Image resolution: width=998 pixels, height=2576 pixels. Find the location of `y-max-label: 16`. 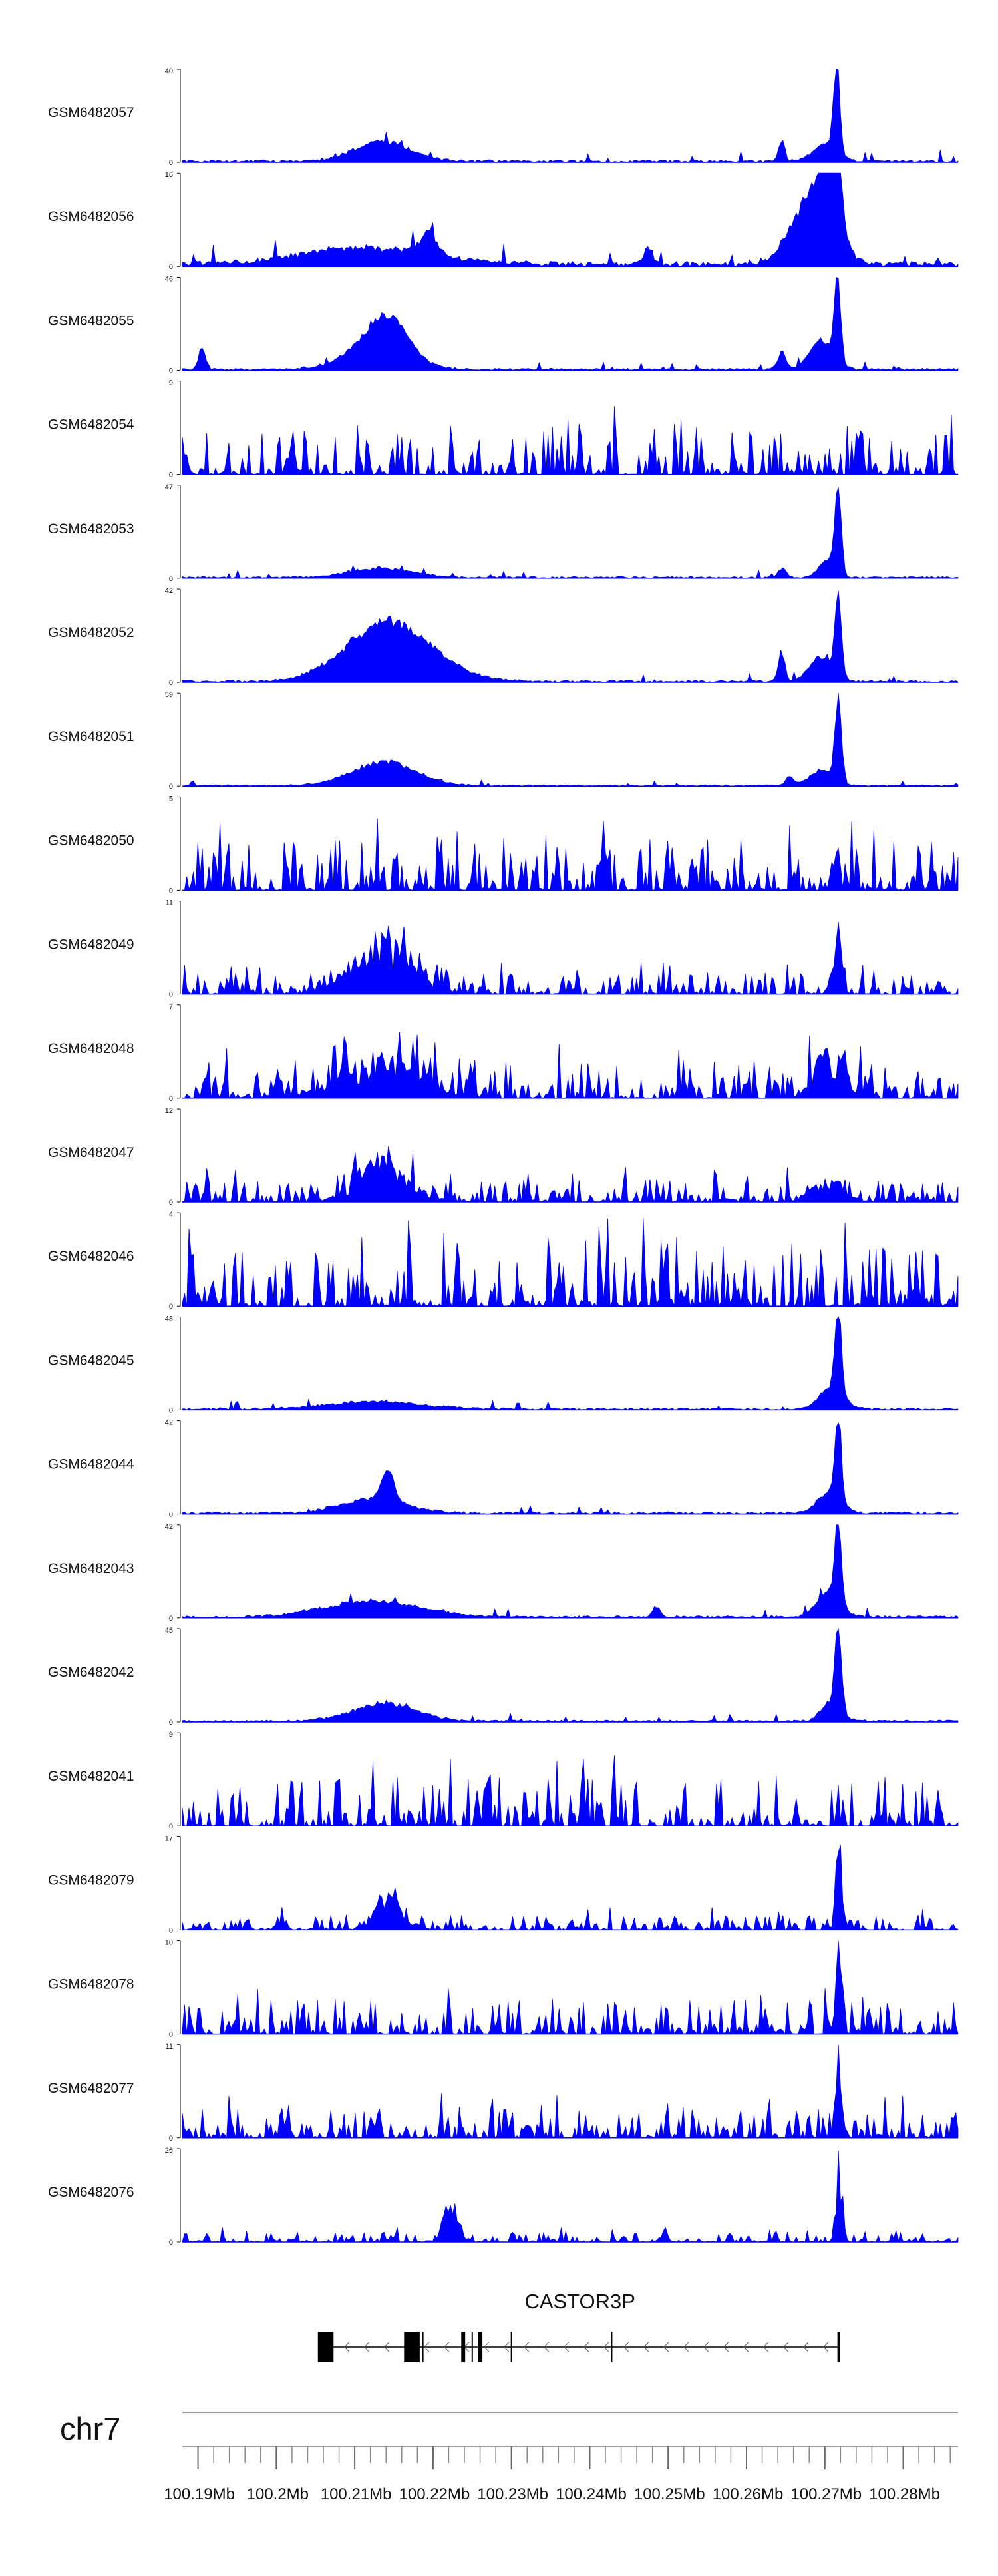

y-max-label: 16 is located at coordinates (169, 175).